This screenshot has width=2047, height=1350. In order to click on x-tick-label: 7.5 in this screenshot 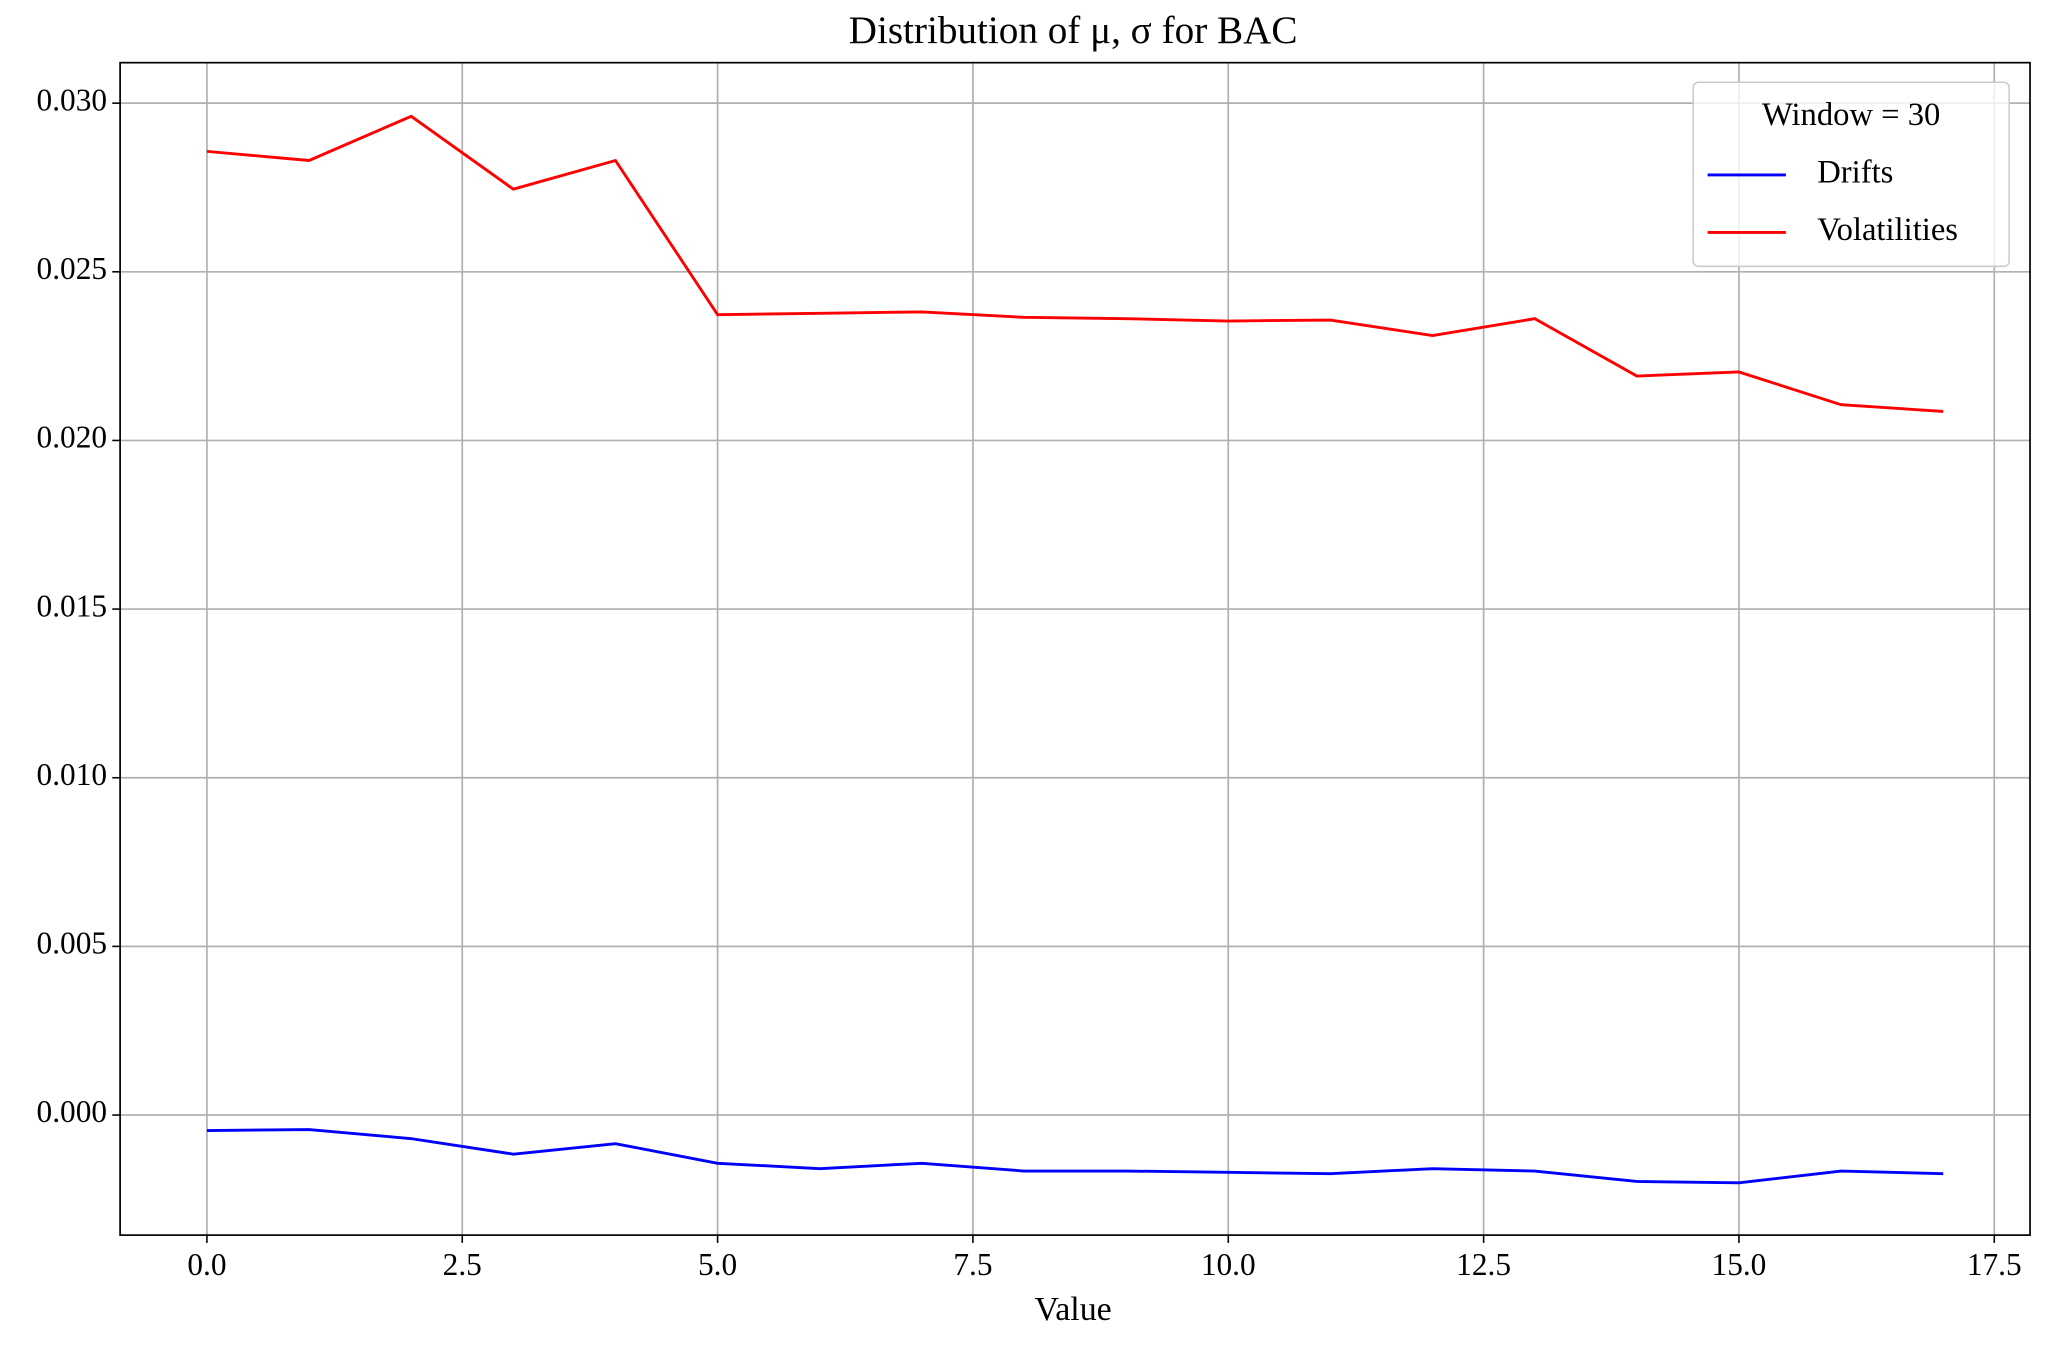, I will do `click(972, 1264)`.